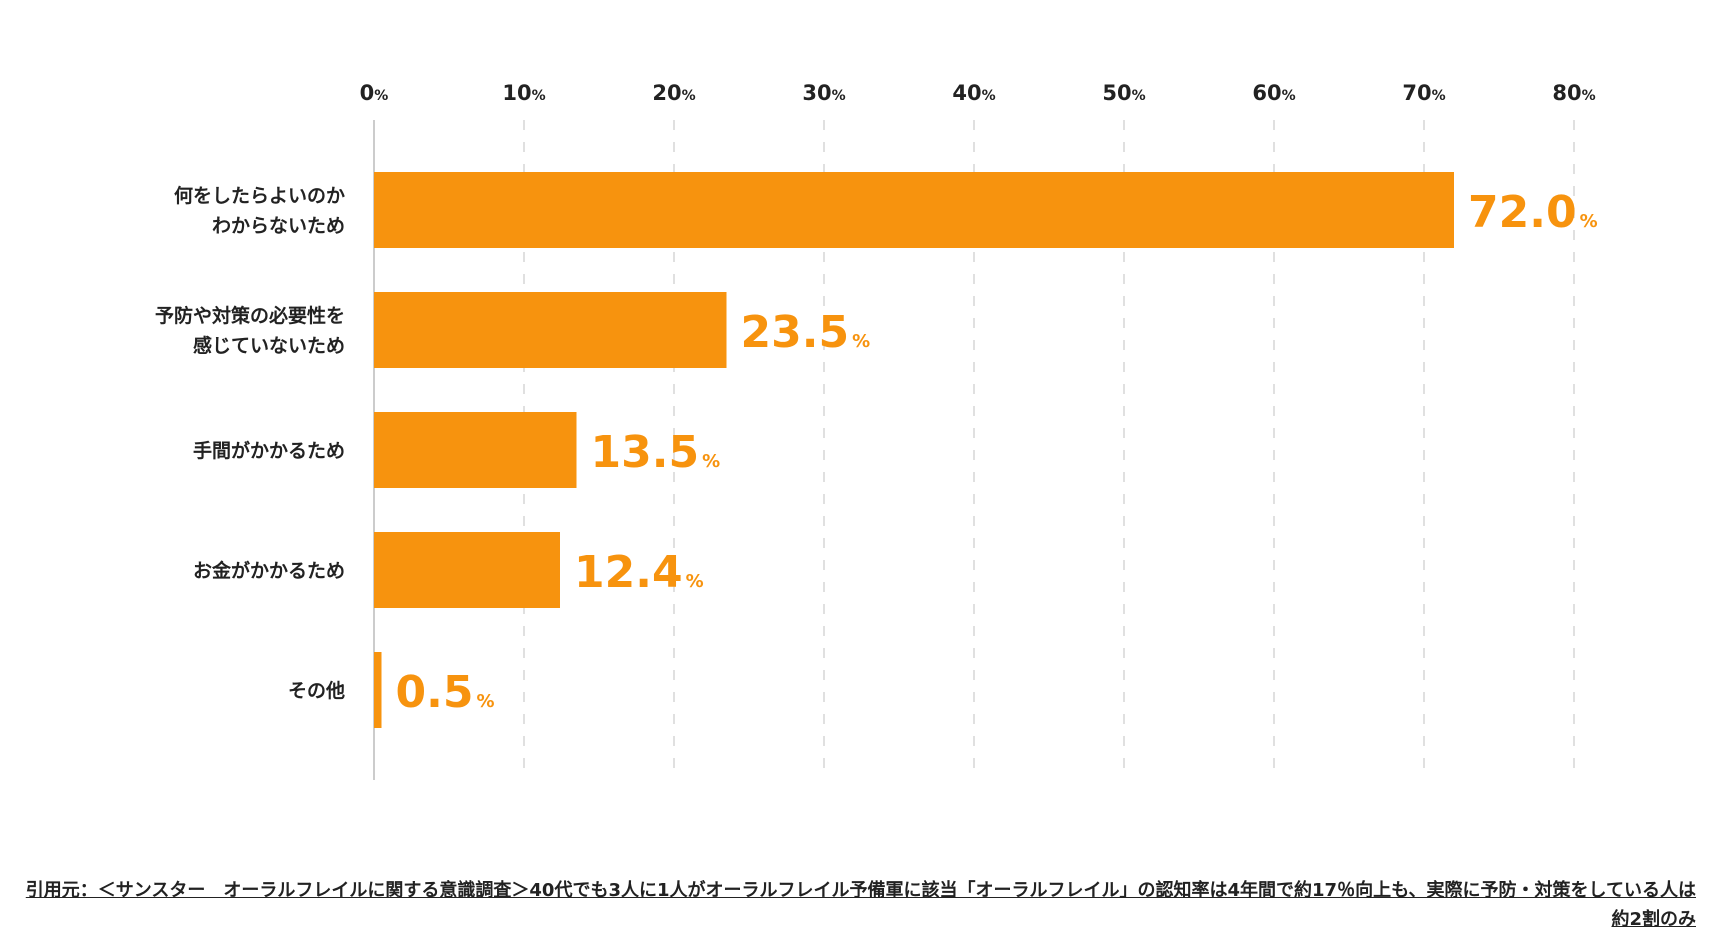  What do you see at coordinates (639, 572) in the screenshot?
I see `value-label: 12.4%` at bounding box center [639, 572].